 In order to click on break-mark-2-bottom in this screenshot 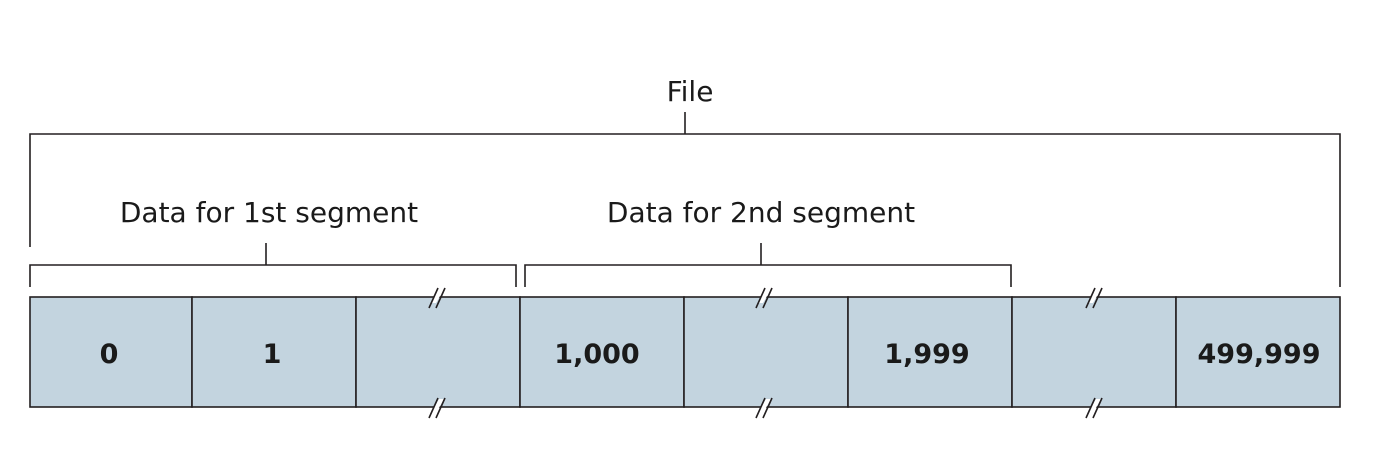, I will do `click(764, 408)`.